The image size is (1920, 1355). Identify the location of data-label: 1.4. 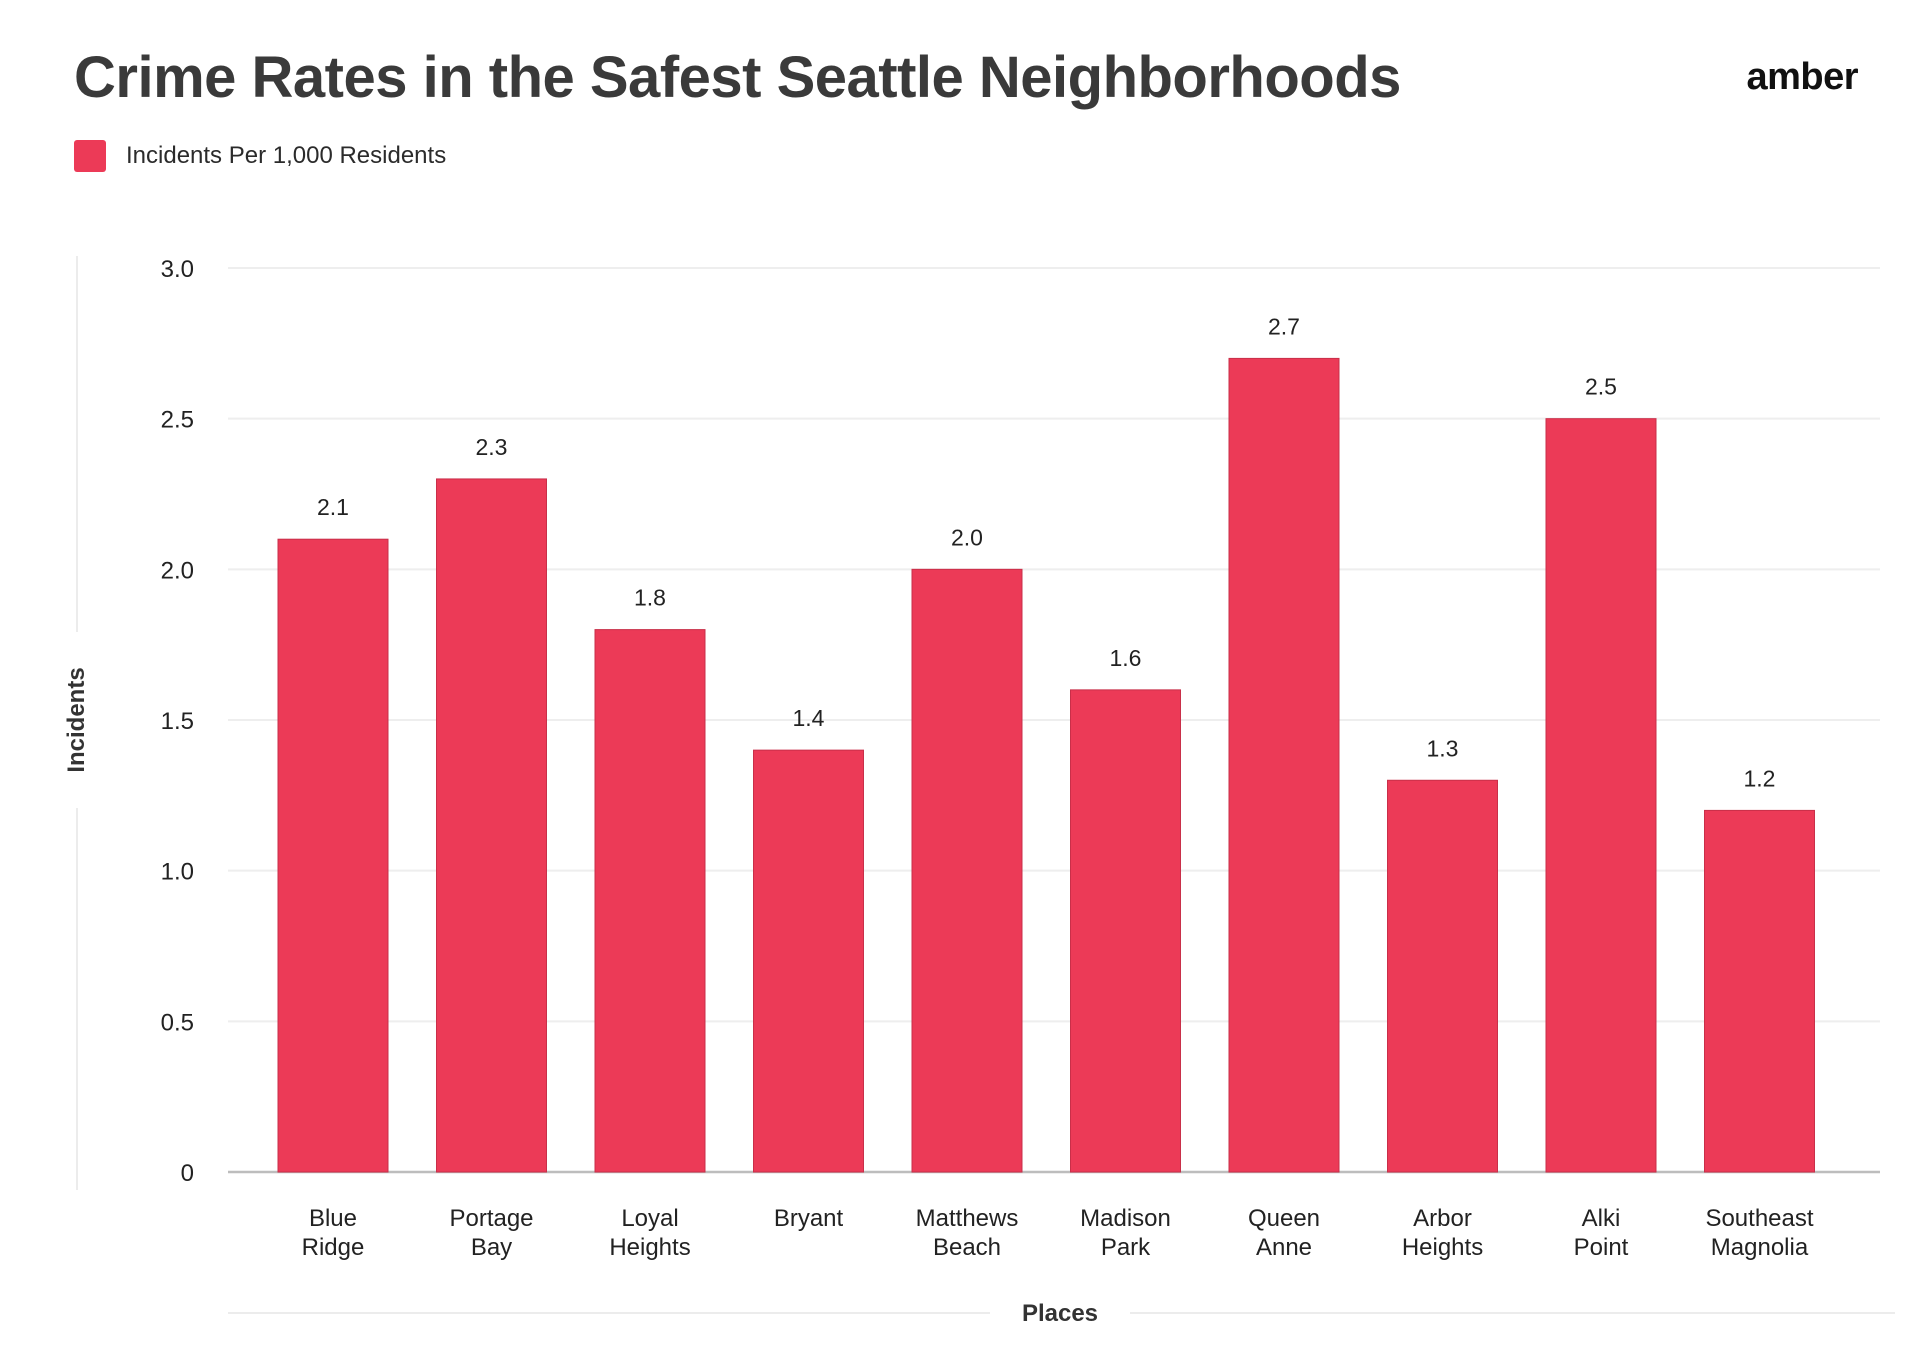
(809, 718).